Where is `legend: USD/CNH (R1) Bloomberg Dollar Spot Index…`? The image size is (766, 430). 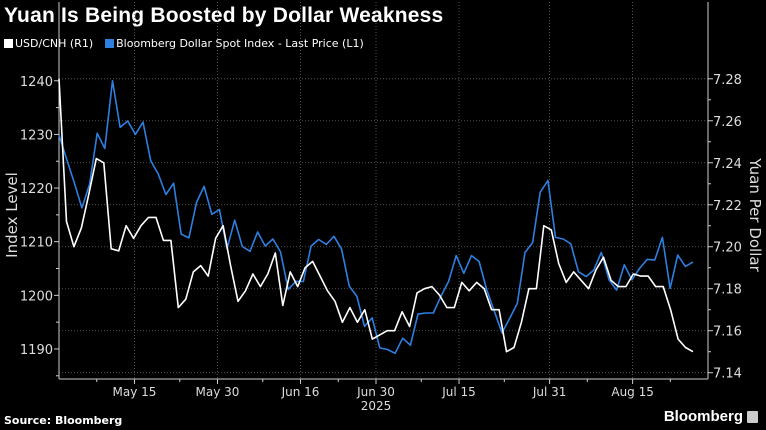 legend: USD/CNH (R1) Bloomberg Dollar Spot Index… is located at coordinates (188, 43).